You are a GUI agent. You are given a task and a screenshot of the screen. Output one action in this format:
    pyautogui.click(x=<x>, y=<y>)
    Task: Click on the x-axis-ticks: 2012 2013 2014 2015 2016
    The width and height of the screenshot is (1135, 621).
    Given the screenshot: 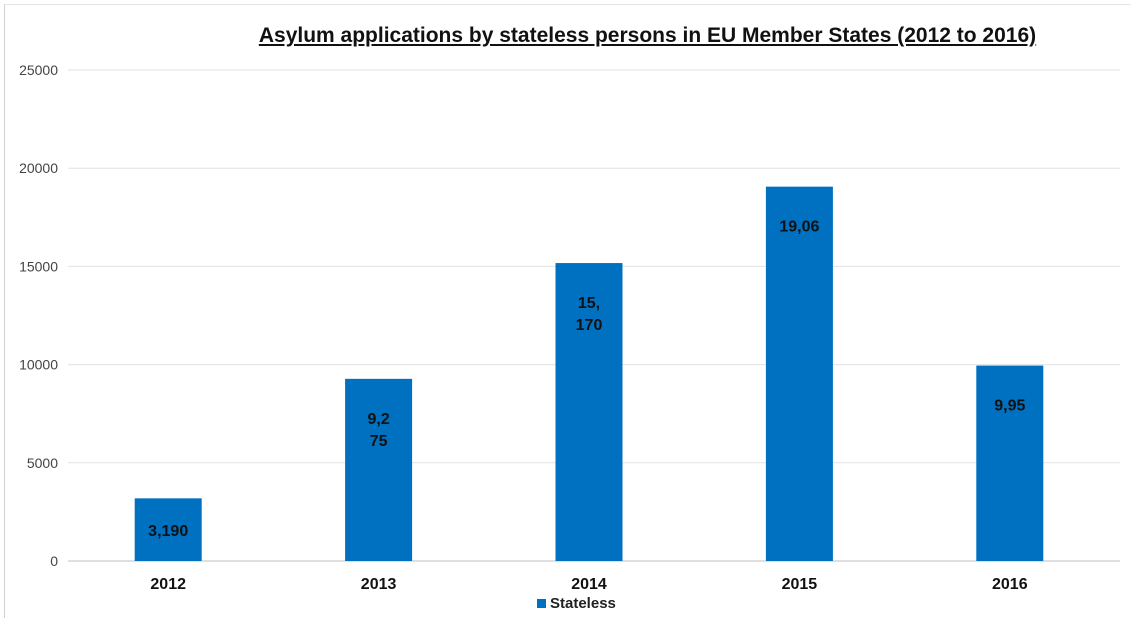 What is the action you would take?
    pyautogui.click(x=588, y=584)
    